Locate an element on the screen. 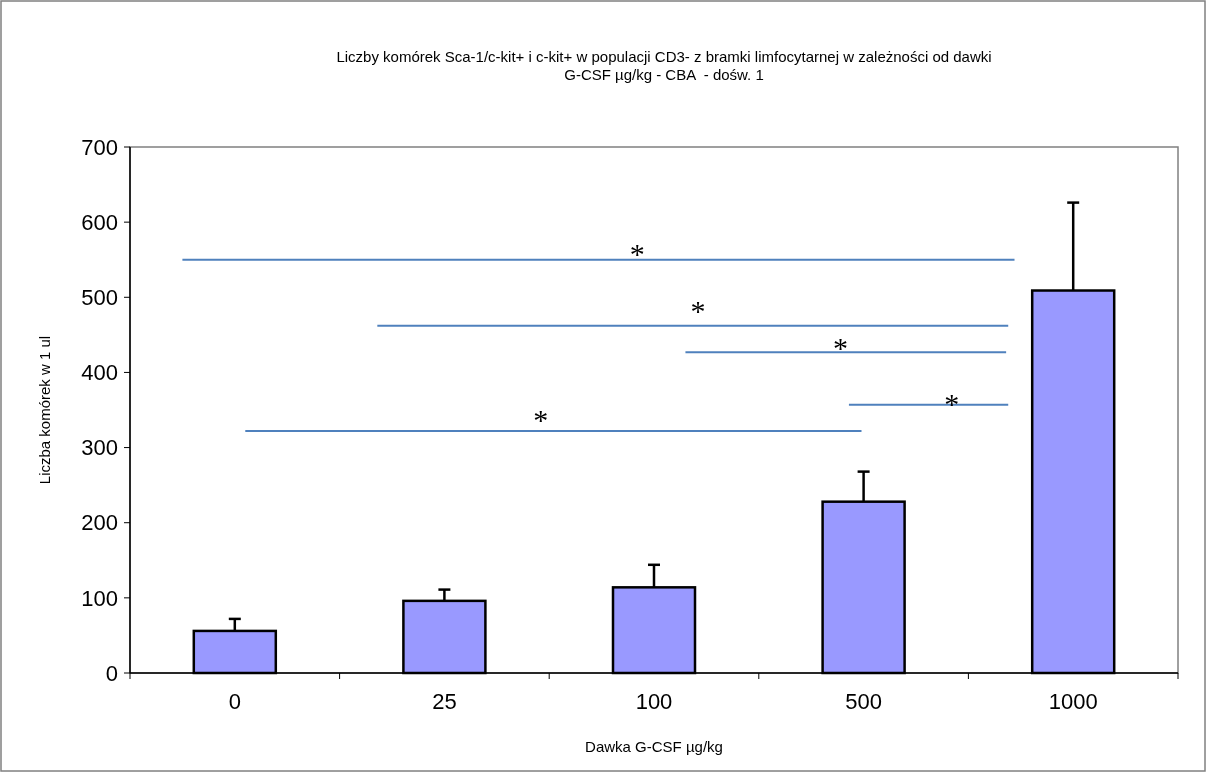 Image resolution: width=1206 pixels, height=772 pixels. y-tick-label: 700 is located at coordinates (99, 147).